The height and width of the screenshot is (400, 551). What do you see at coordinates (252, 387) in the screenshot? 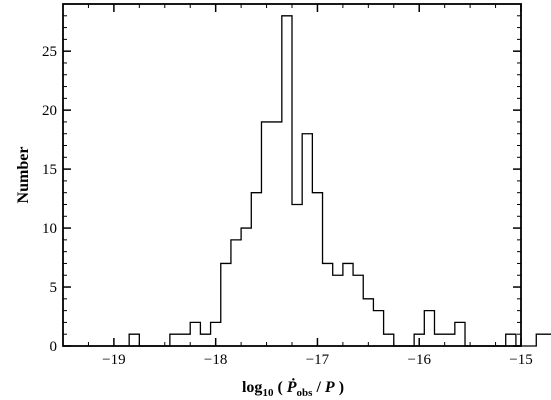
I see `x-label-prefix: log` at bounding box center [252, 387].